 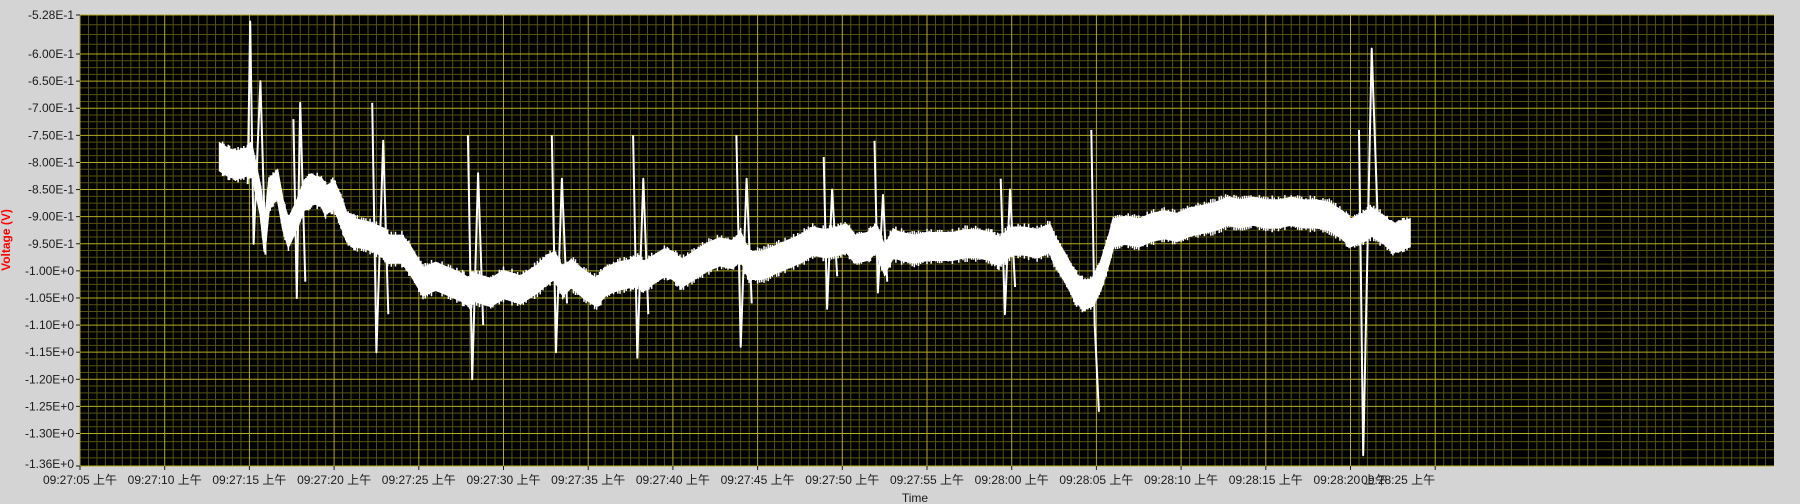 What do you see at coordinates (1012, 480) in the screenshot?
I see `x-tick-label: 09:28:00 上午` at bounding box center [1012, 480].